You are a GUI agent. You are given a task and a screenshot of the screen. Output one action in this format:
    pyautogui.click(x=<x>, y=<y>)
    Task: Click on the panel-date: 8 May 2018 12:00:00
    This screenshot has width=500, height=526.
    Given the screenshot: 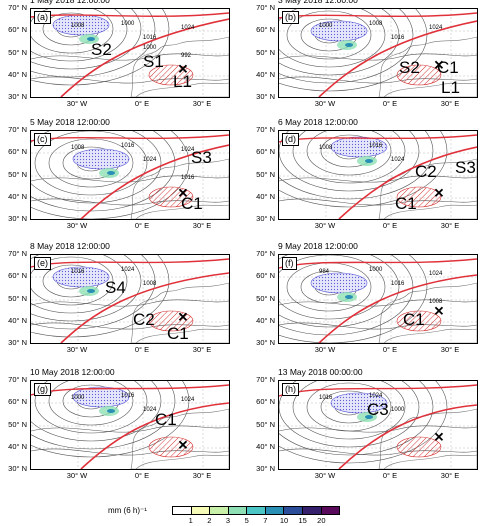 What is the action you would take?
    pyautogui.click(x=70, y=246)
    